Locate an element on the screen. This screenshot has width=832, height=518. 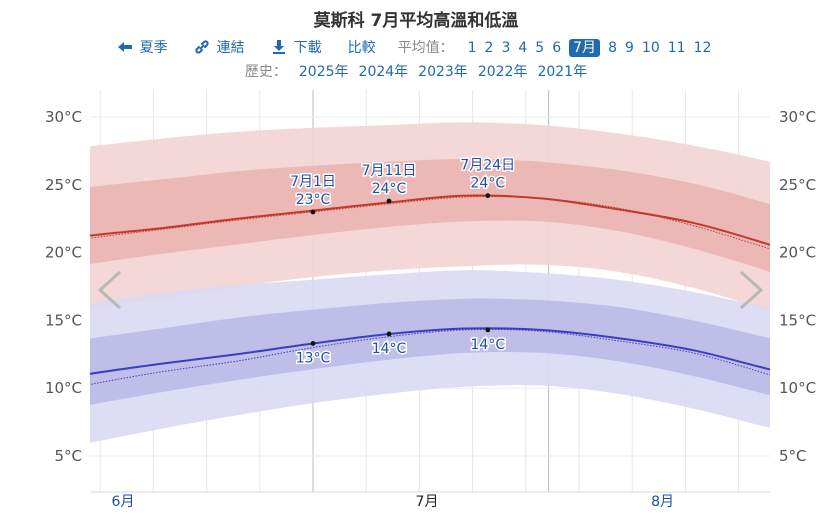
y-tick-label-left: 10°C is located at coordinates (63, 388).